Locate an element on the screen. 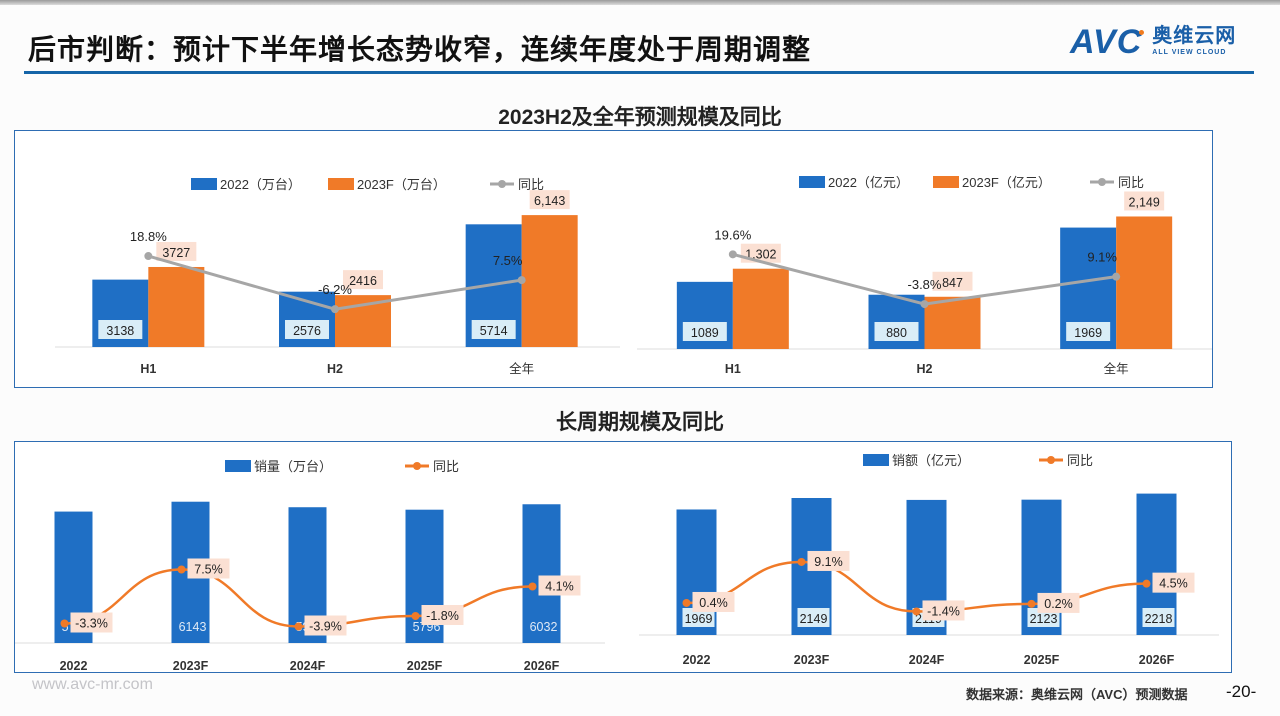  yoy-label: 18.8% is located at coordinates (148, 236).